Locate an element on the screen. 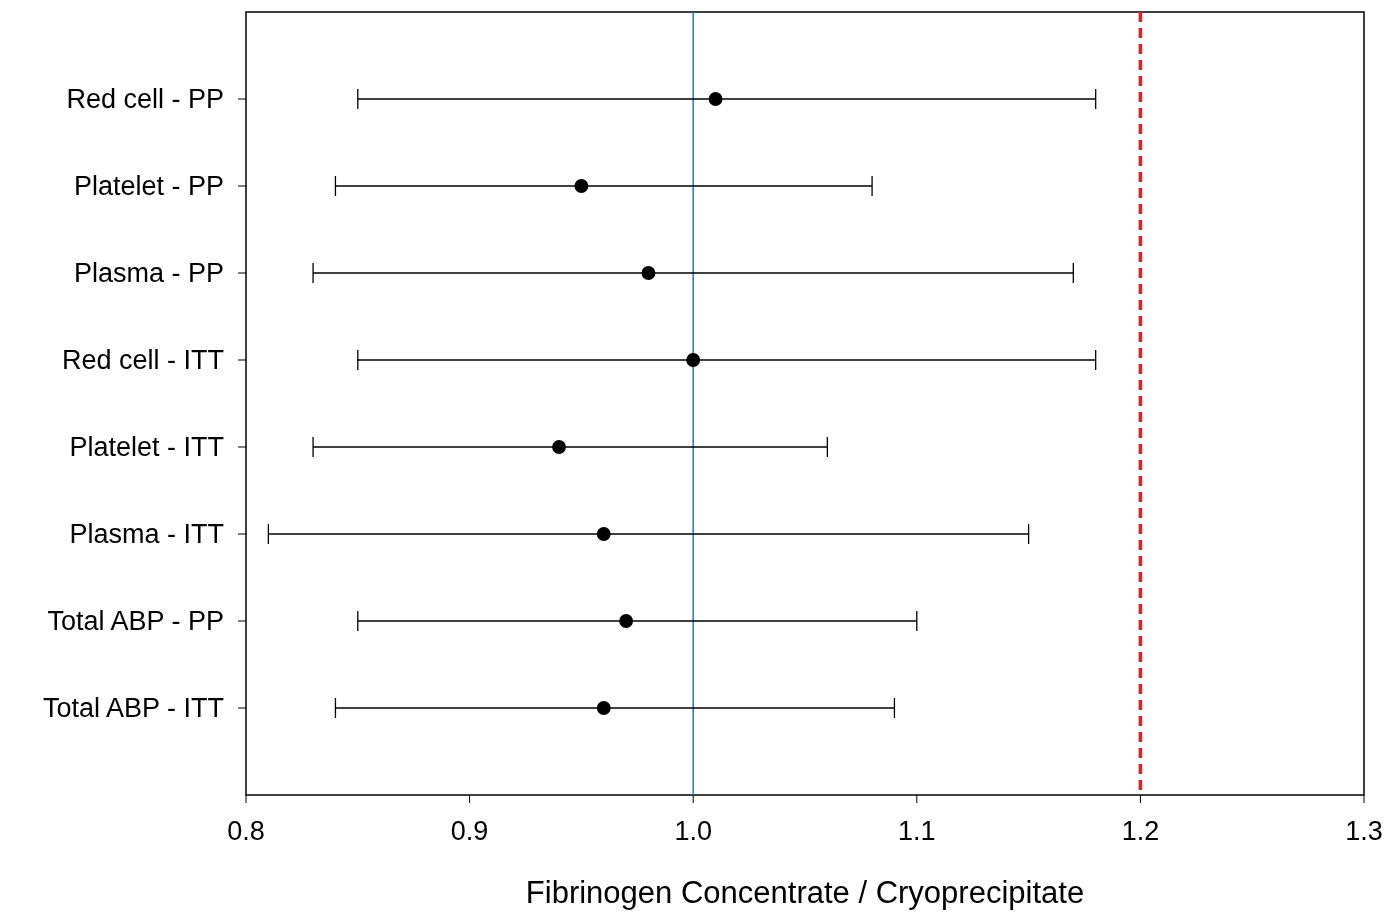  y-tick-label: Red cell - ITT is located at coordinates (142, 360).